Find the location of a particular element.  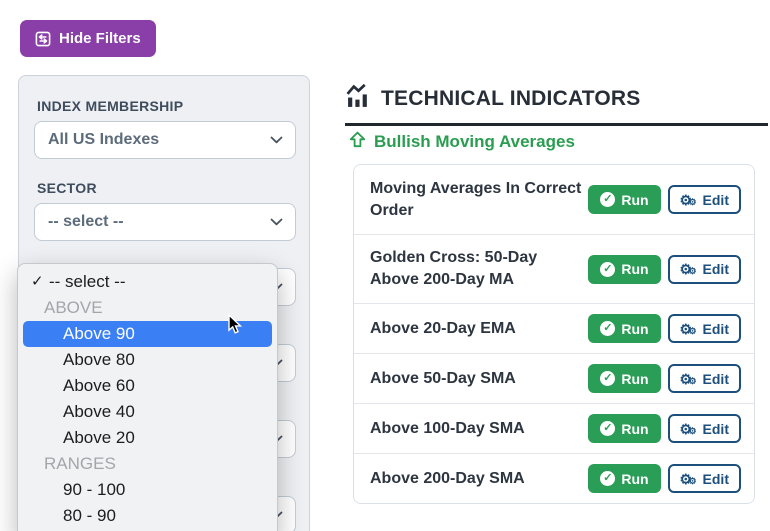

mouse-cursor is located at coordinates (236, 326).